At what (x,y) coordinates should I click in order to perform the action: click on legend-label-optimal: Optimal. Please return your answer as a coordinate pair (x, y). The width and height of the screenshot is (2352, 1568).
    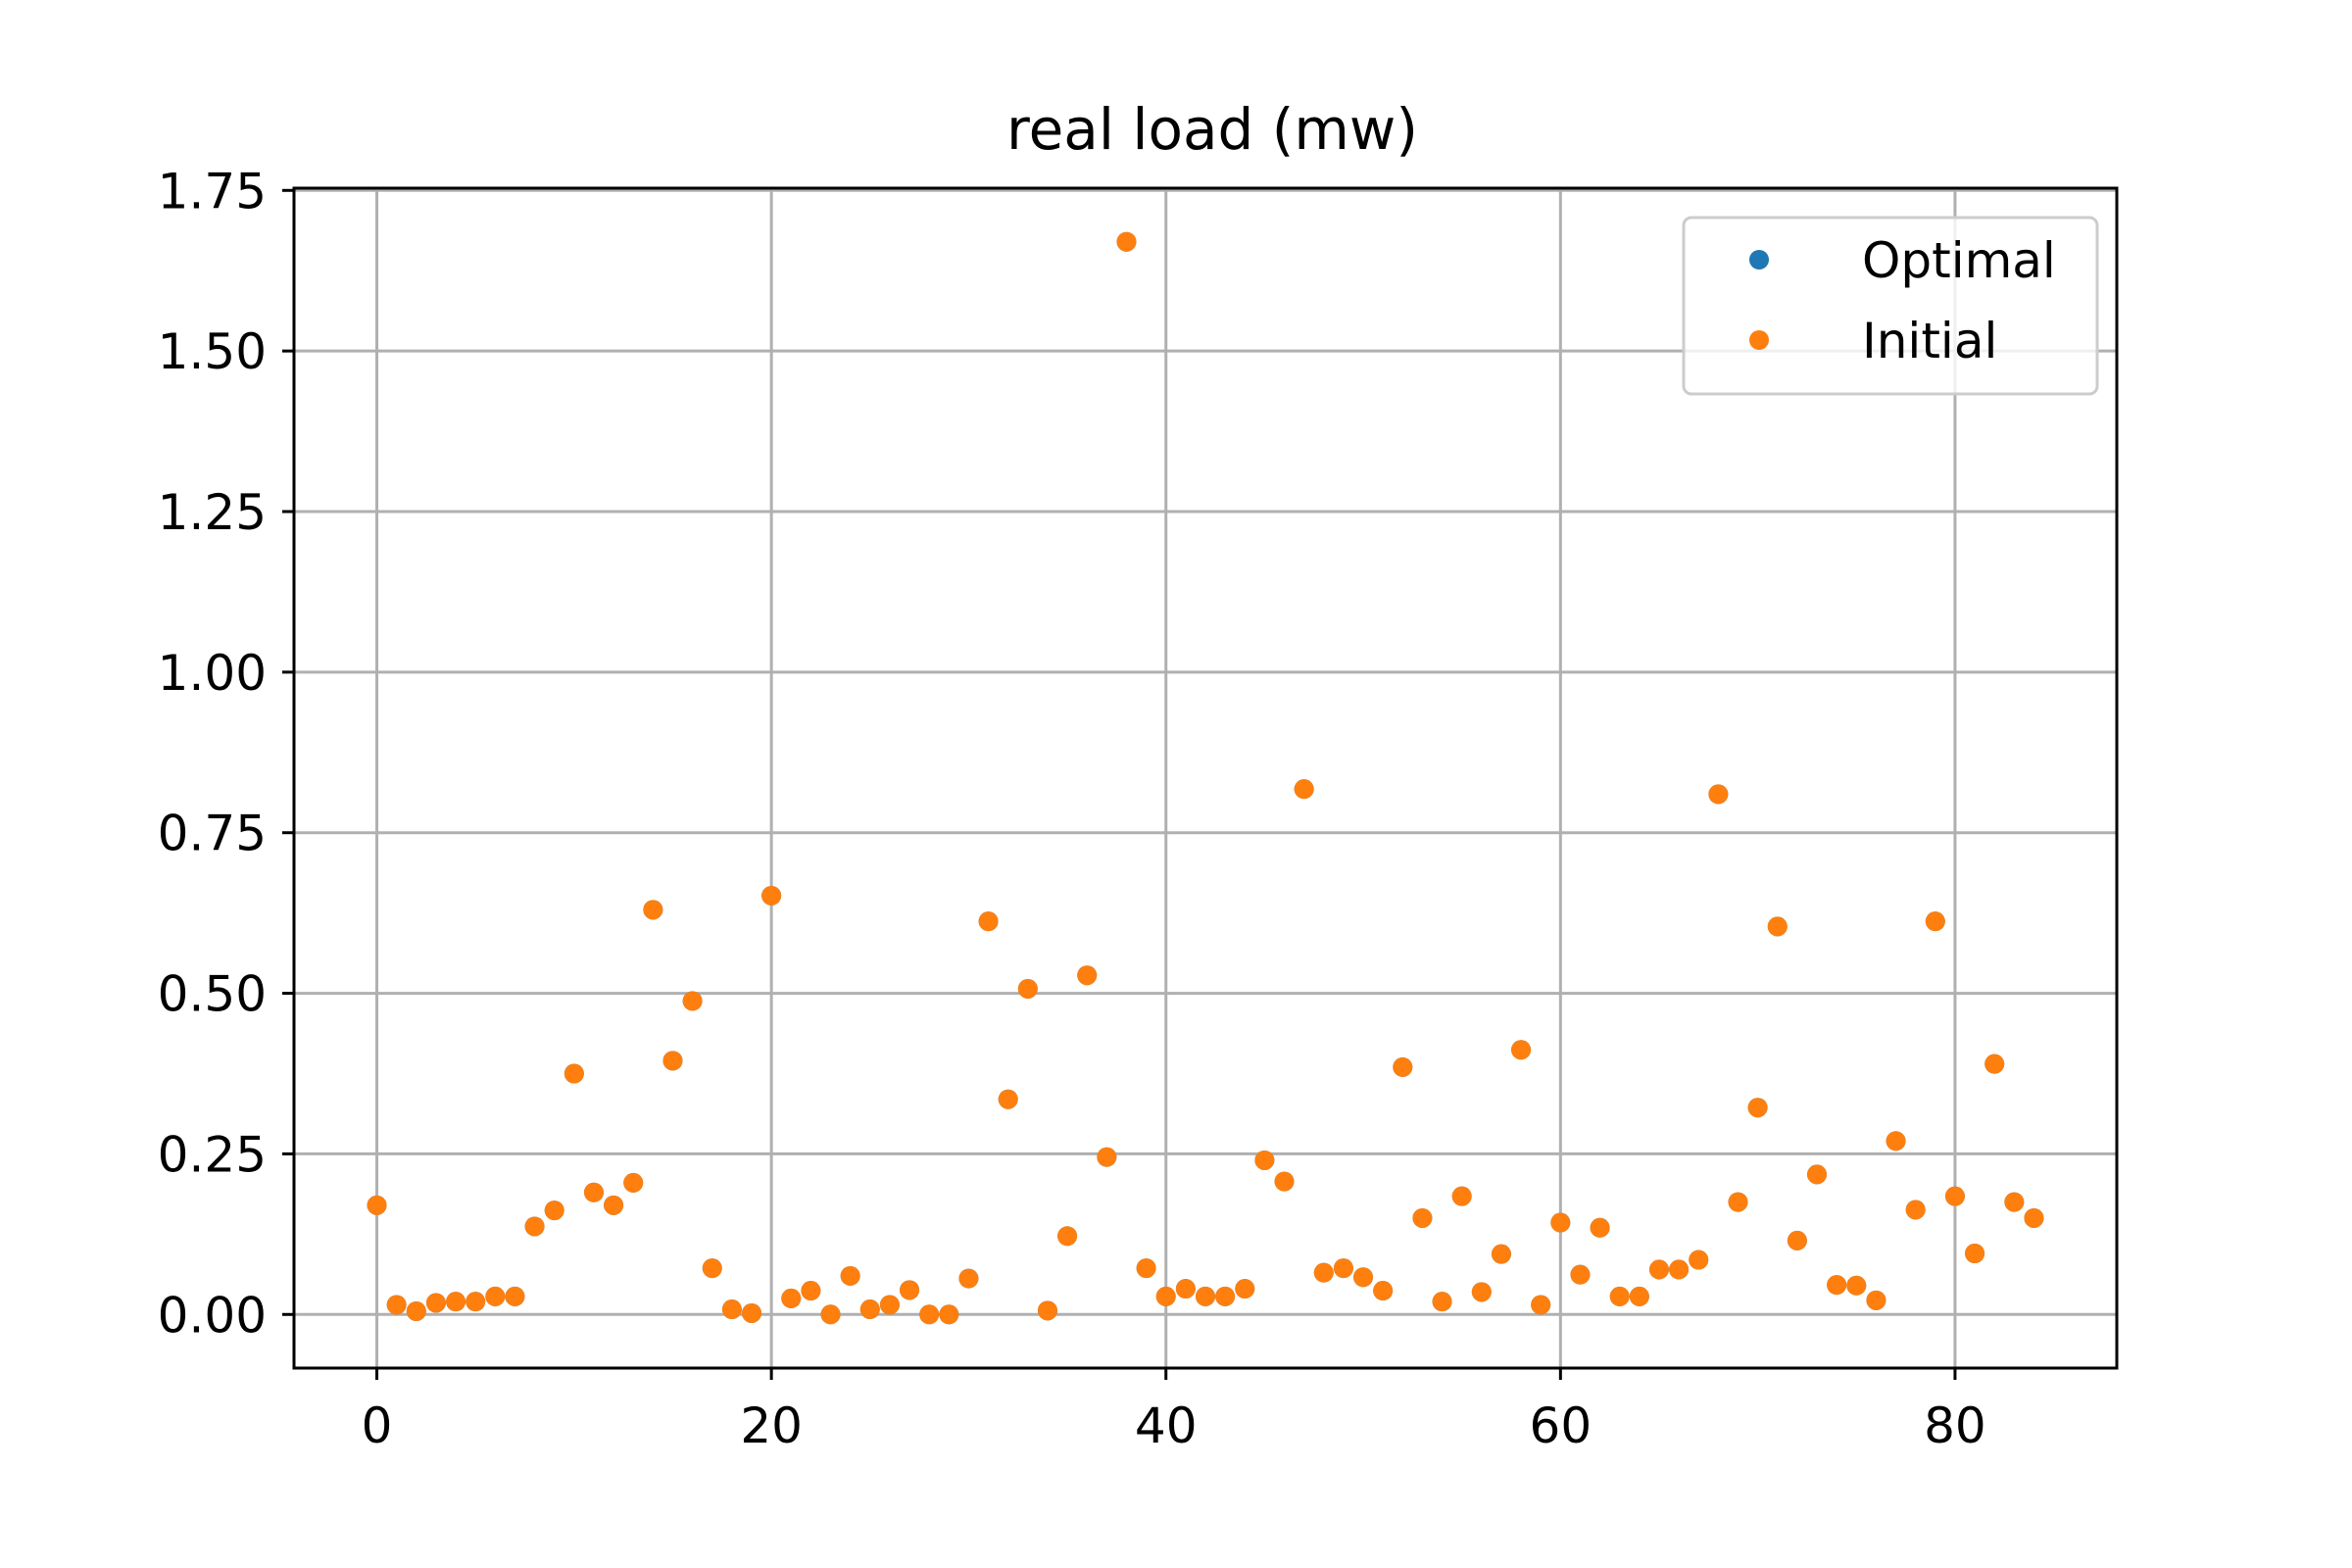
    Looking at the image, I should click on (1959, 260).